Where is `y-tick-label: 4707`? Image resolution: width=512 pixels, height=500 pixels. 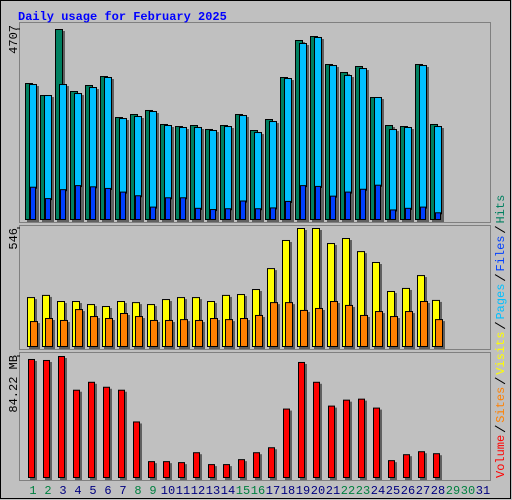
y-tick-label: 4707 is located at coordinates (14, 39).